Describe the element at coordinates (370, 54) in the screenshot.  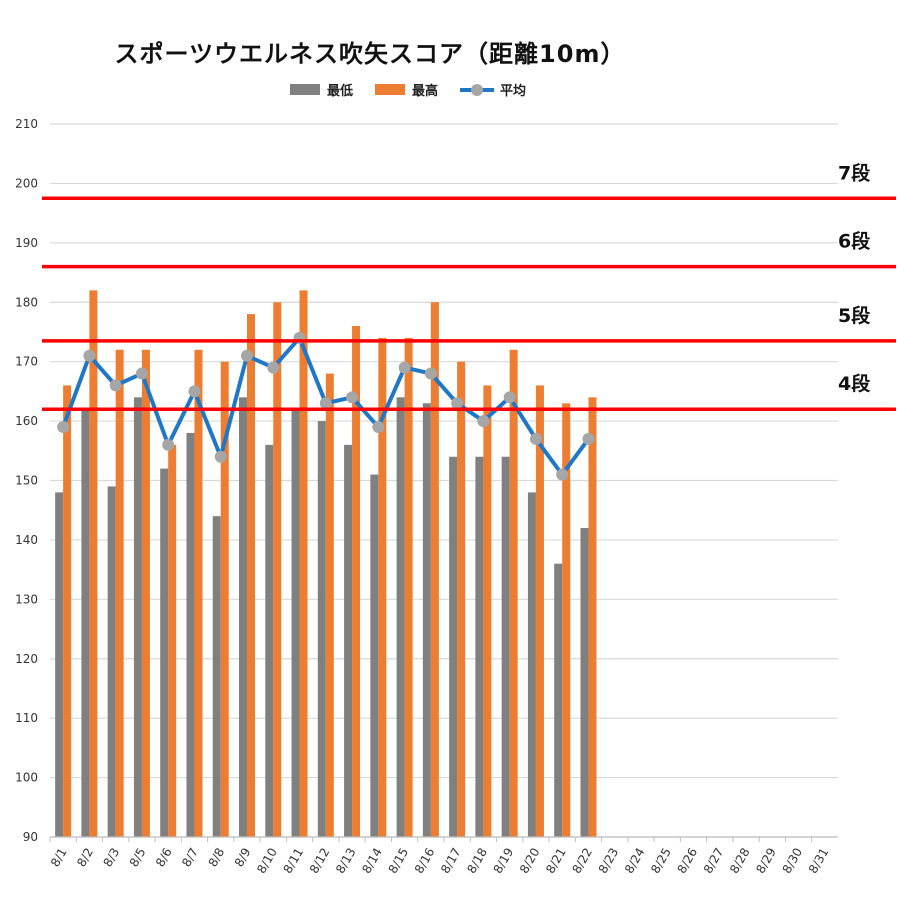
I see `chart-title: スポーツウエルネス吹矢スコア（距離10m）` at that location.